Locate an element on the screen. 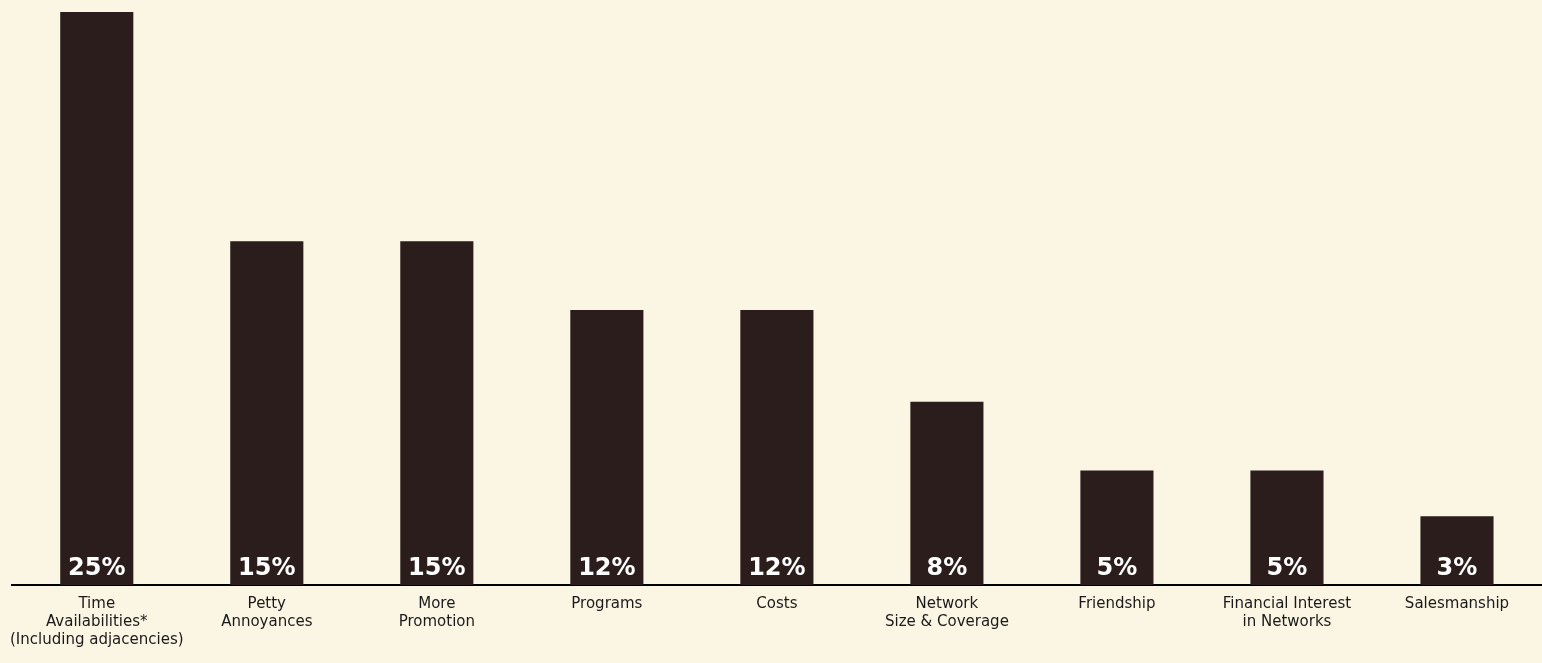  x-tick-label: Programs is located at coordinates (607, 602).